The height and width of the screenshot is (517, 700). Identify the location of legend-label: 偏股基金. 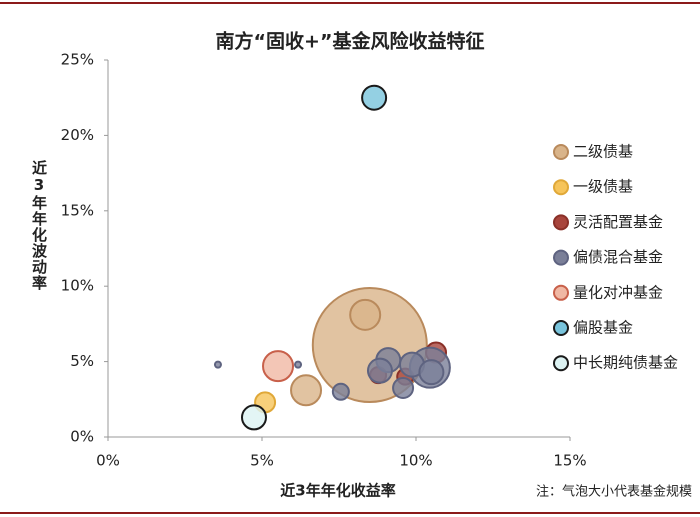
(603, 328).